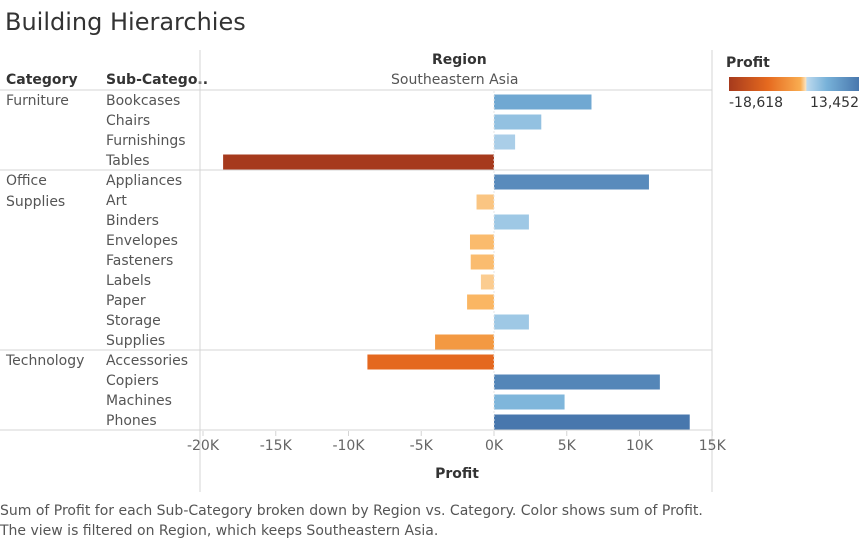 The height and width of the screenshot is (544, 865). What do you see at coordinates (543, 102) in the screenshot?
I see `bar-bookcases` at bounding box center [543, 102].